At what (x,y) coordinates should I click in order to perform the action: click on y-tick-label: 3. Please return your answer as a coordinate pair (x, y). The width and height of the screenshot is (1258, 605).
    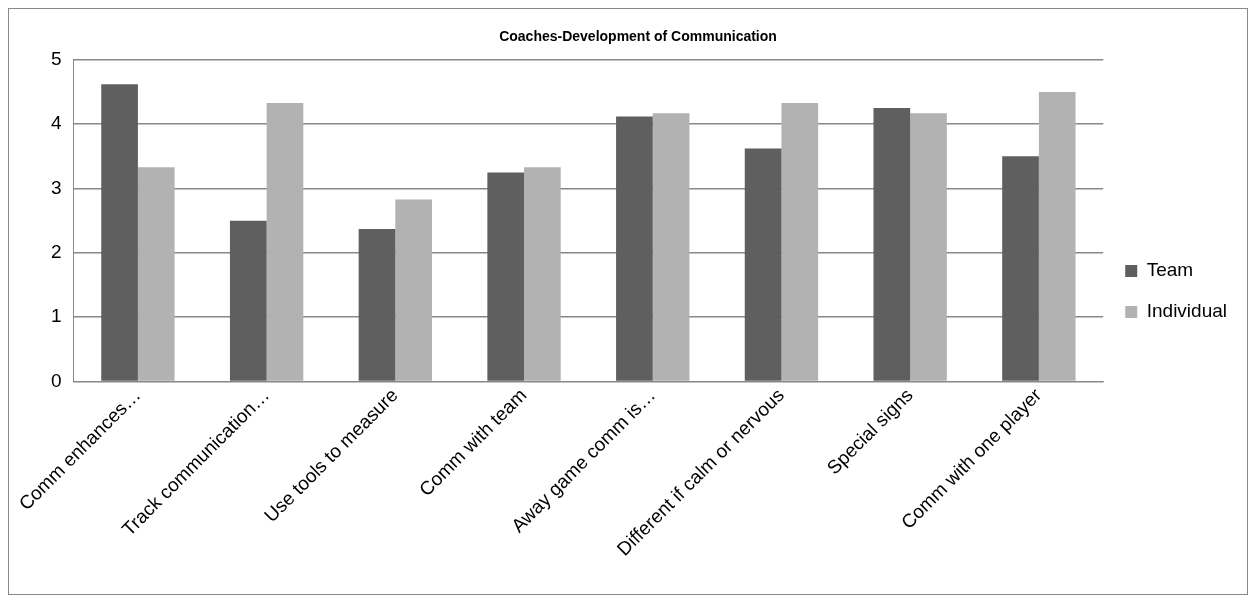
    Looking at the image, I should click on (56, 187).